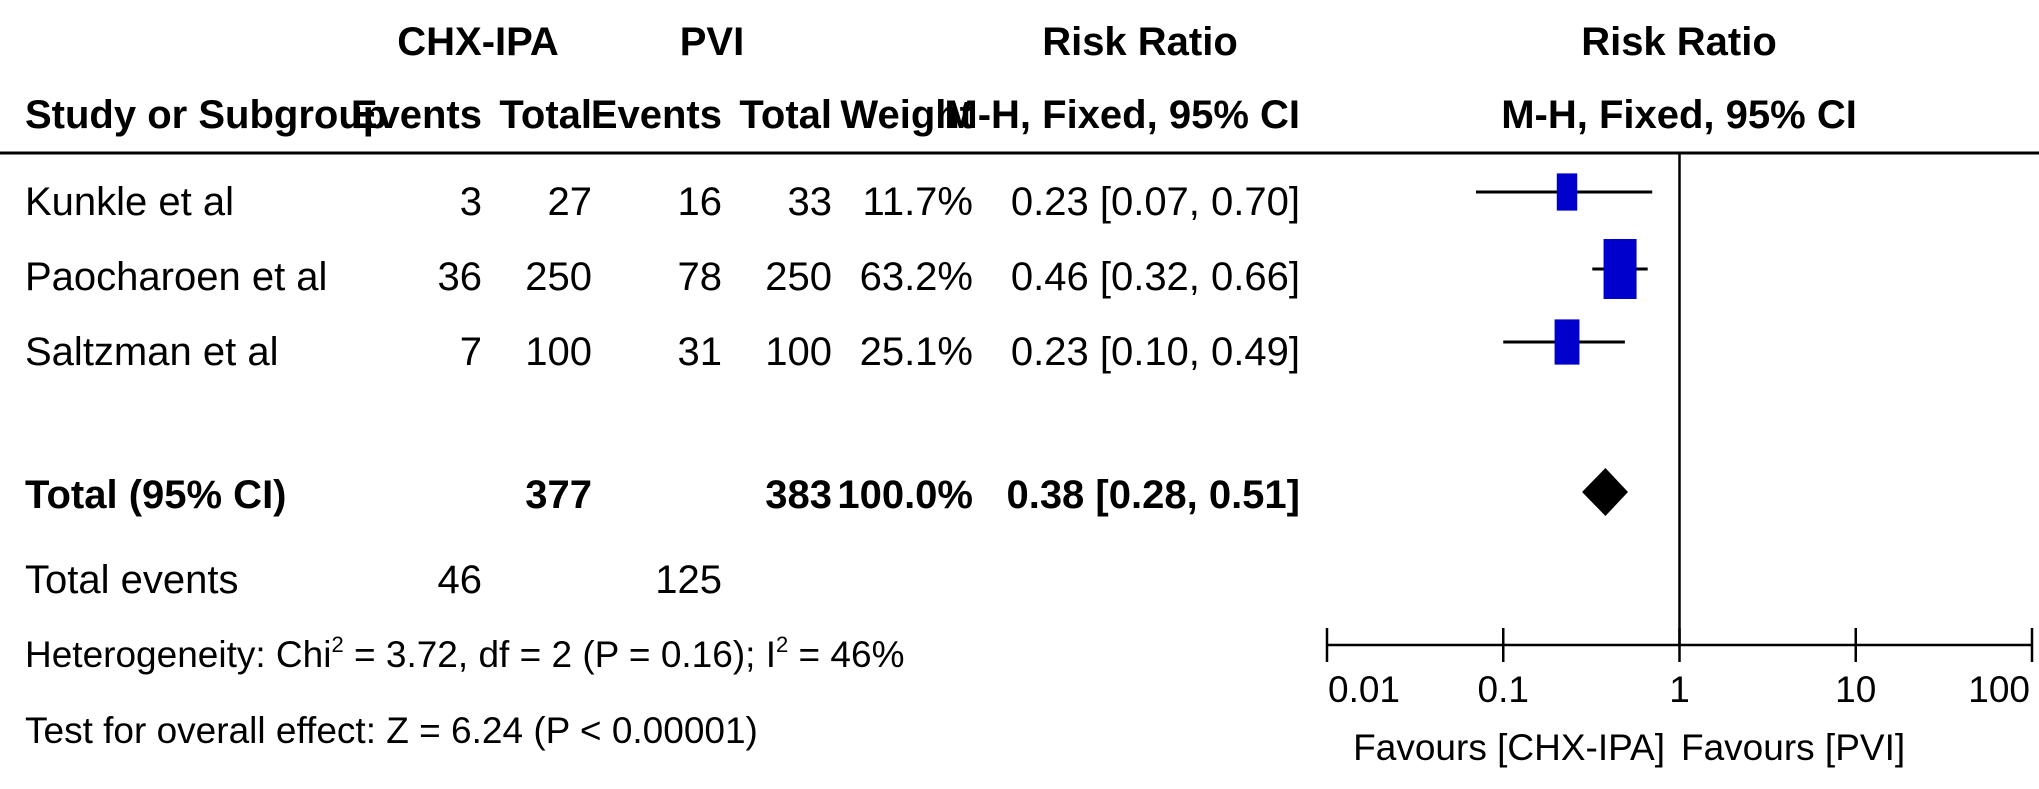 This screenshot has height=789, width=2039. Describe the element at coordinates (906, 115) in the screenshot. I see `header-weight: Weight` at that location.